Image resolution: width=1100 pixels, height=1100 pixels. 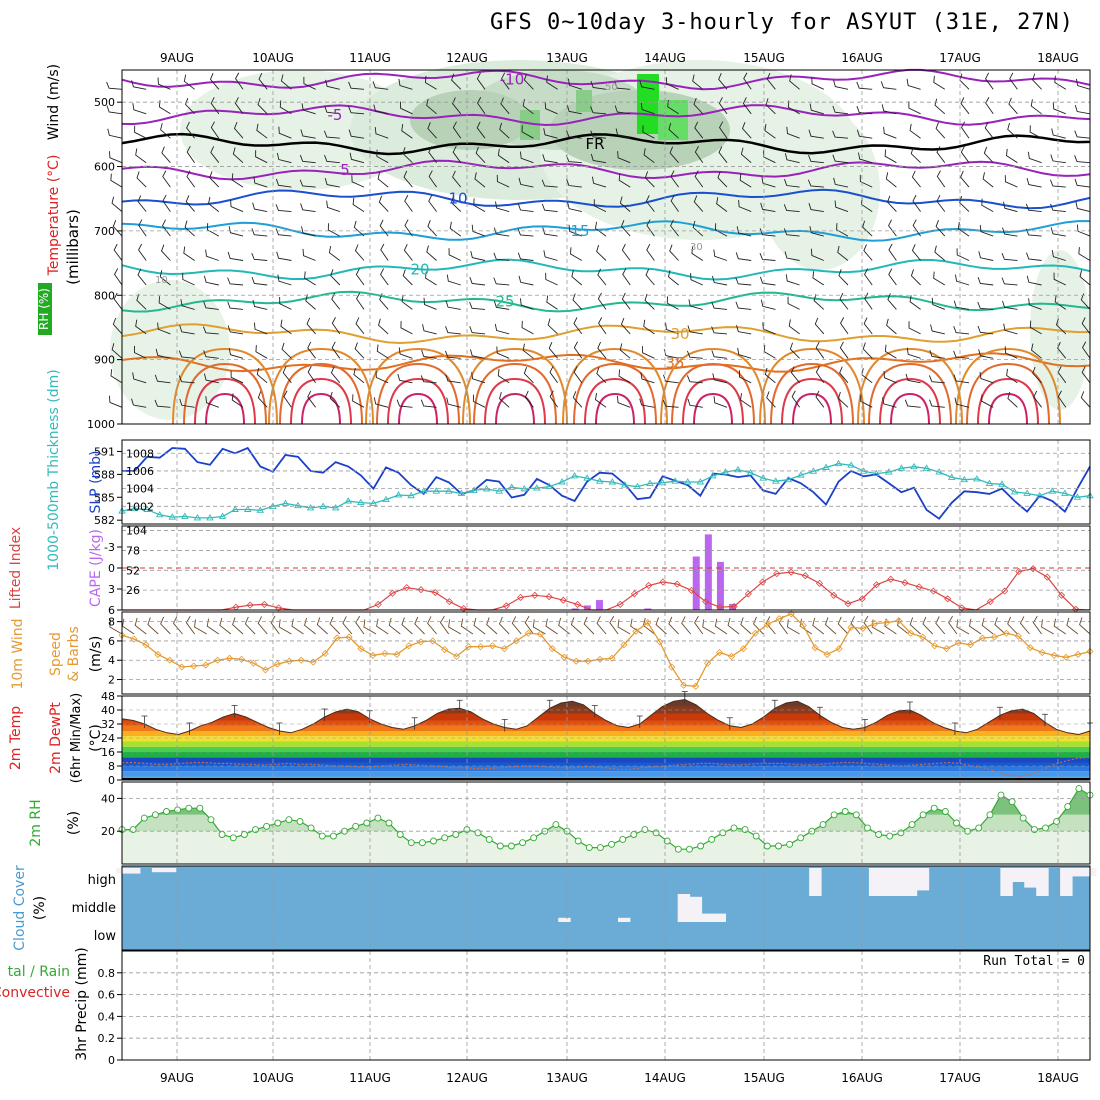 I want to click on temp-band, so click(x=606, y=760).